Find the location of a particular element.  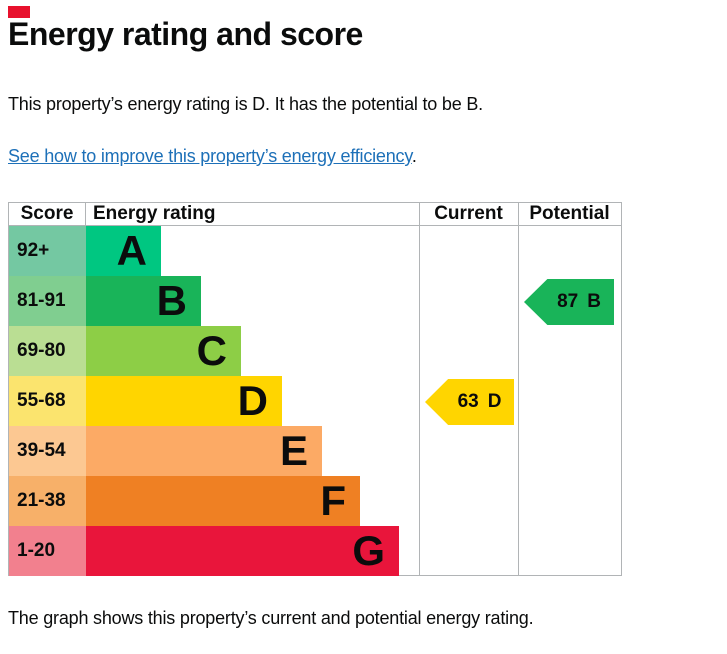

score-cell: 21-38 is located at coordinates (47, 501).